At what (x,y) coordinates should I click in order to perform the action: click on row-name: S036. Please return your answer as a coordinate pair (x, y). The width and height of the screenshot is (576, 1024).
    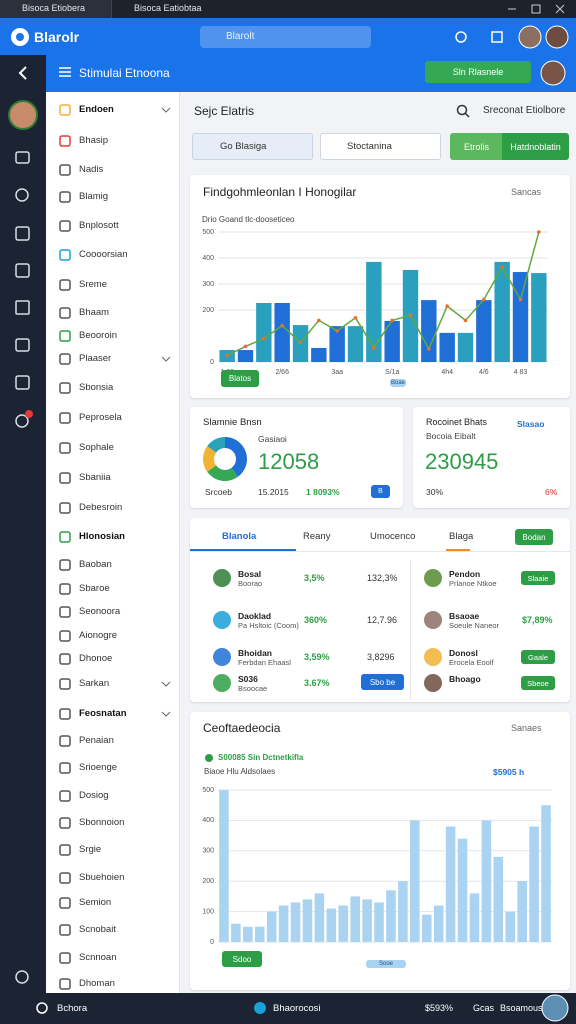
    Looking at the image, I should click on (248, 679).